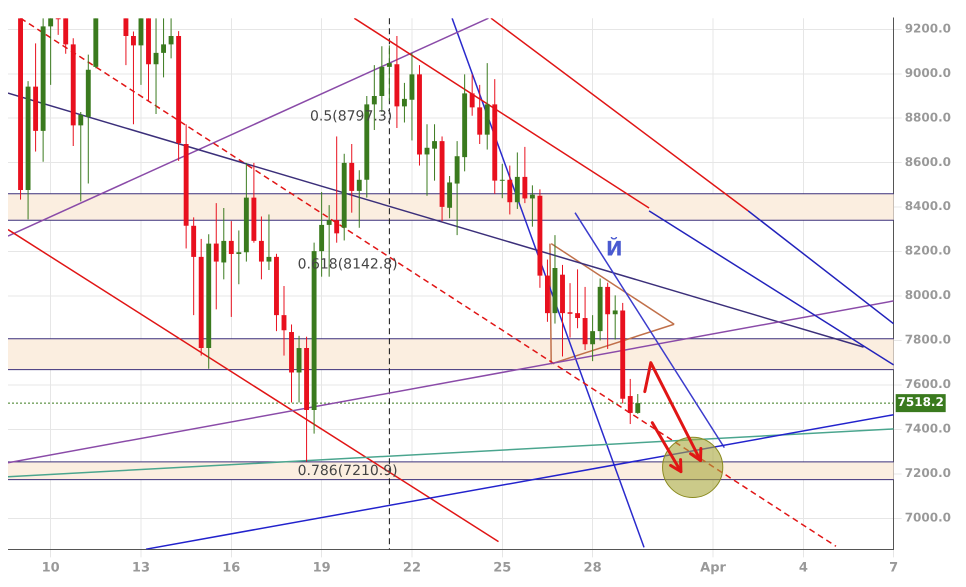 This screenshot has height=587, width=966. Describe the element at coordinates (928, 251) in the screenshot. I see `y-tick-label: 8200.0` at that location.